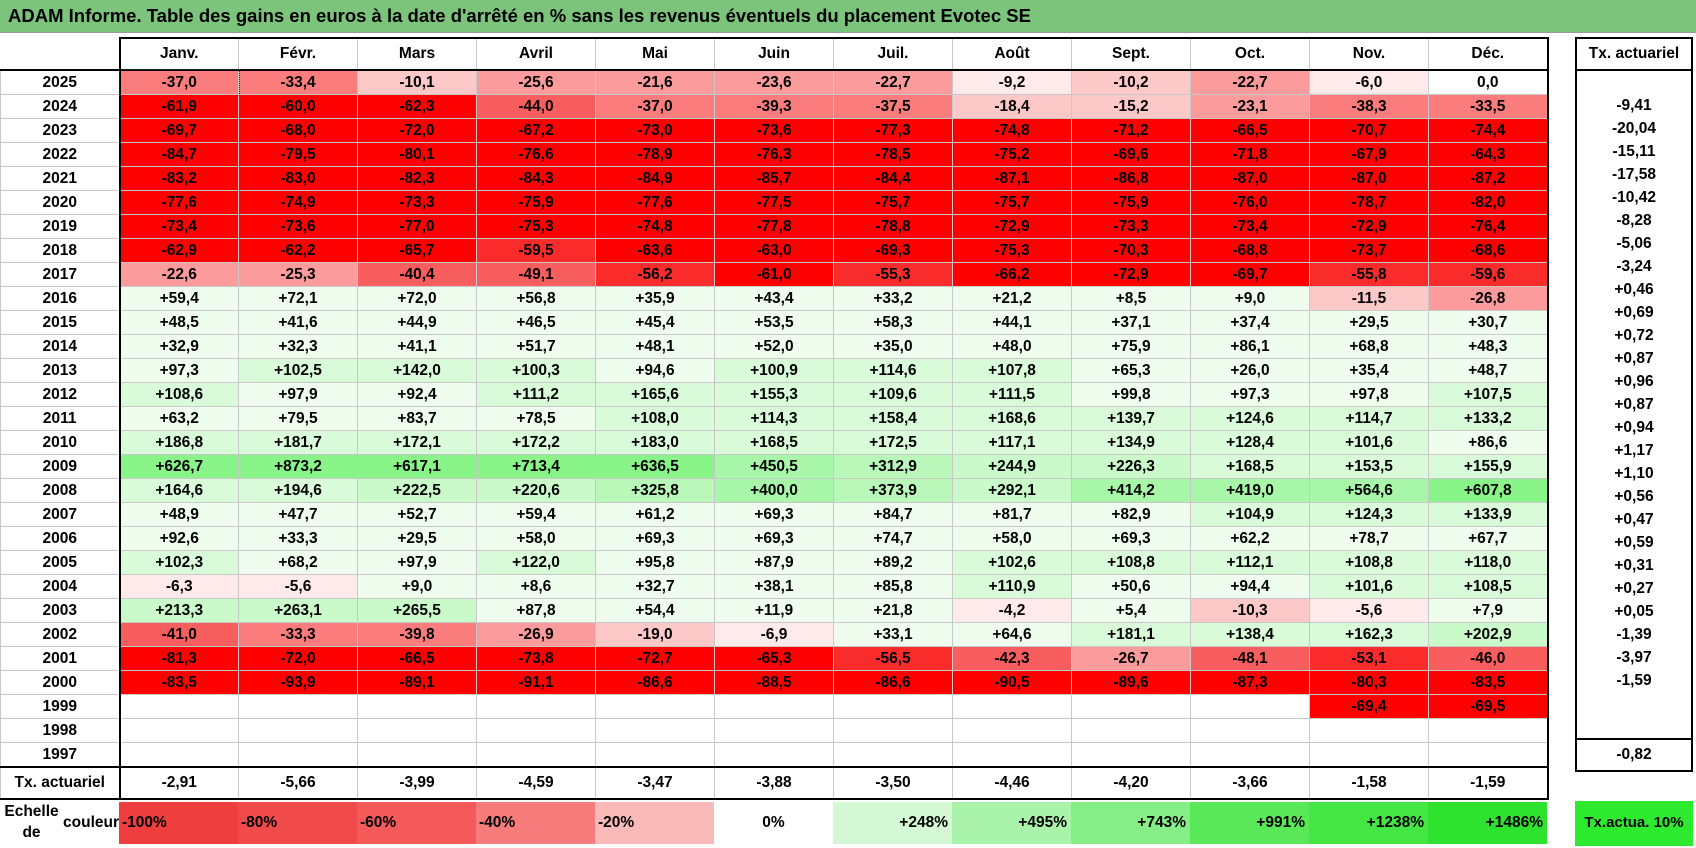  Describe the element at coordinates (60, 755) in the screenshot. I see `year-label: 1997` at that location.